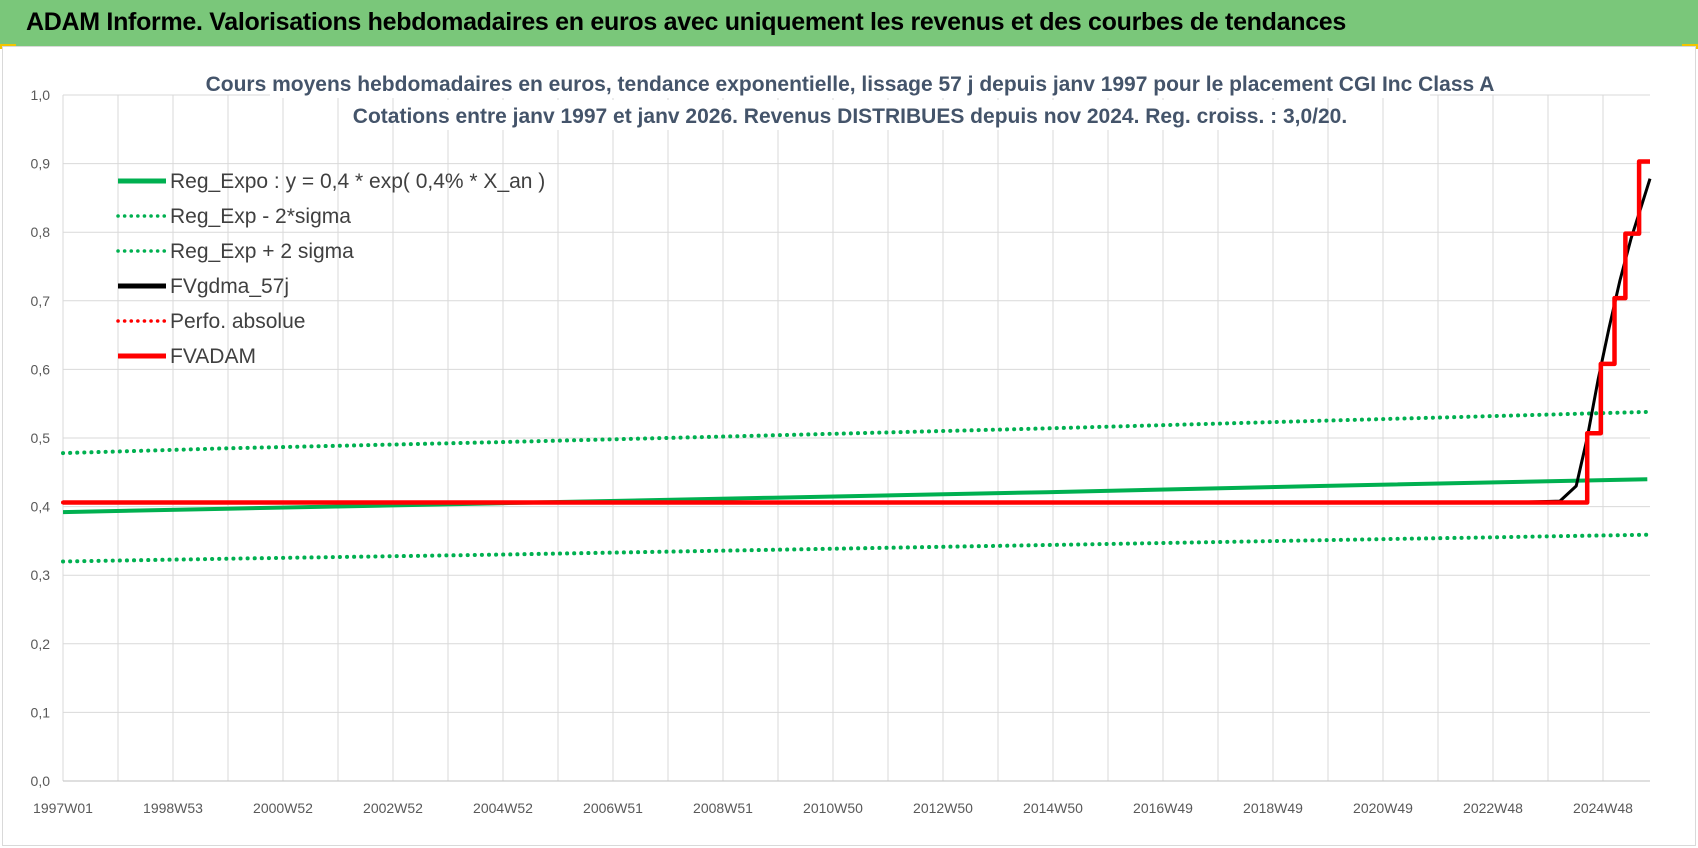 The width and height of the screenshot is (1698, 848). What do you see at coordinates (357, 181) in the screenshot?
I see `legend-label: Reg_Expo : y = 0,4 * exp( 0,4% * X_an )` at bounding box center [357, 181].